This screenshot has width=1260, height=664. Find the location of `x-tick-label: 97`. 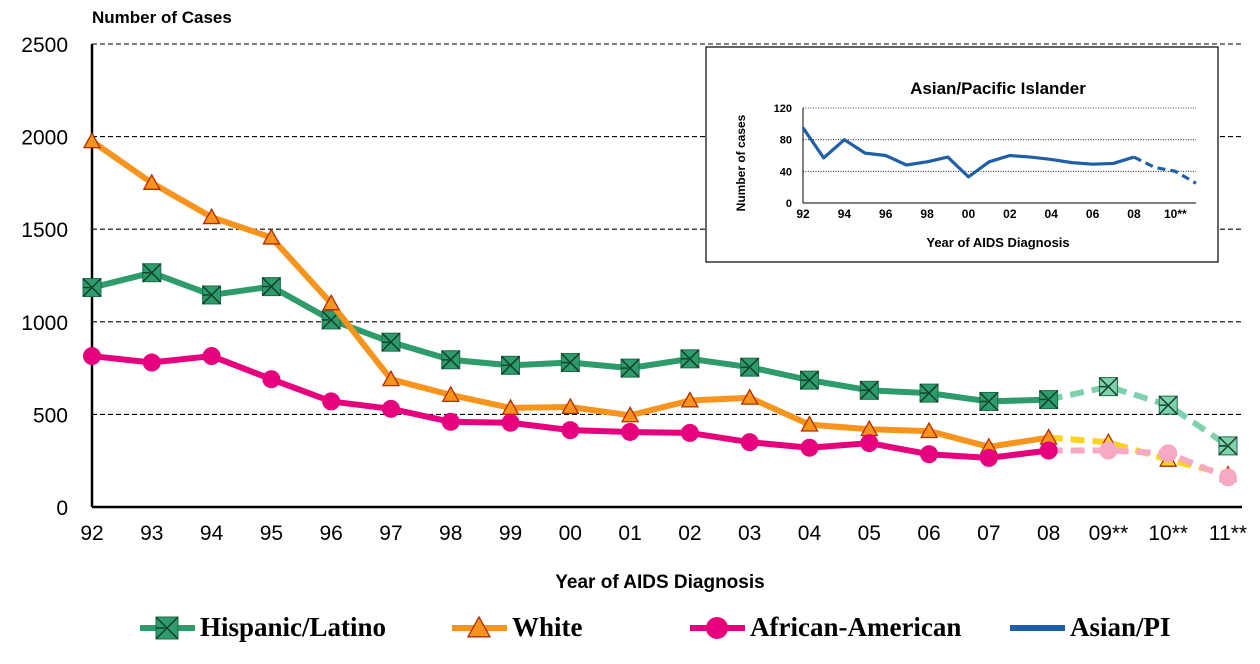

x-tick-label: 97 is located at coordinates (390, 533).